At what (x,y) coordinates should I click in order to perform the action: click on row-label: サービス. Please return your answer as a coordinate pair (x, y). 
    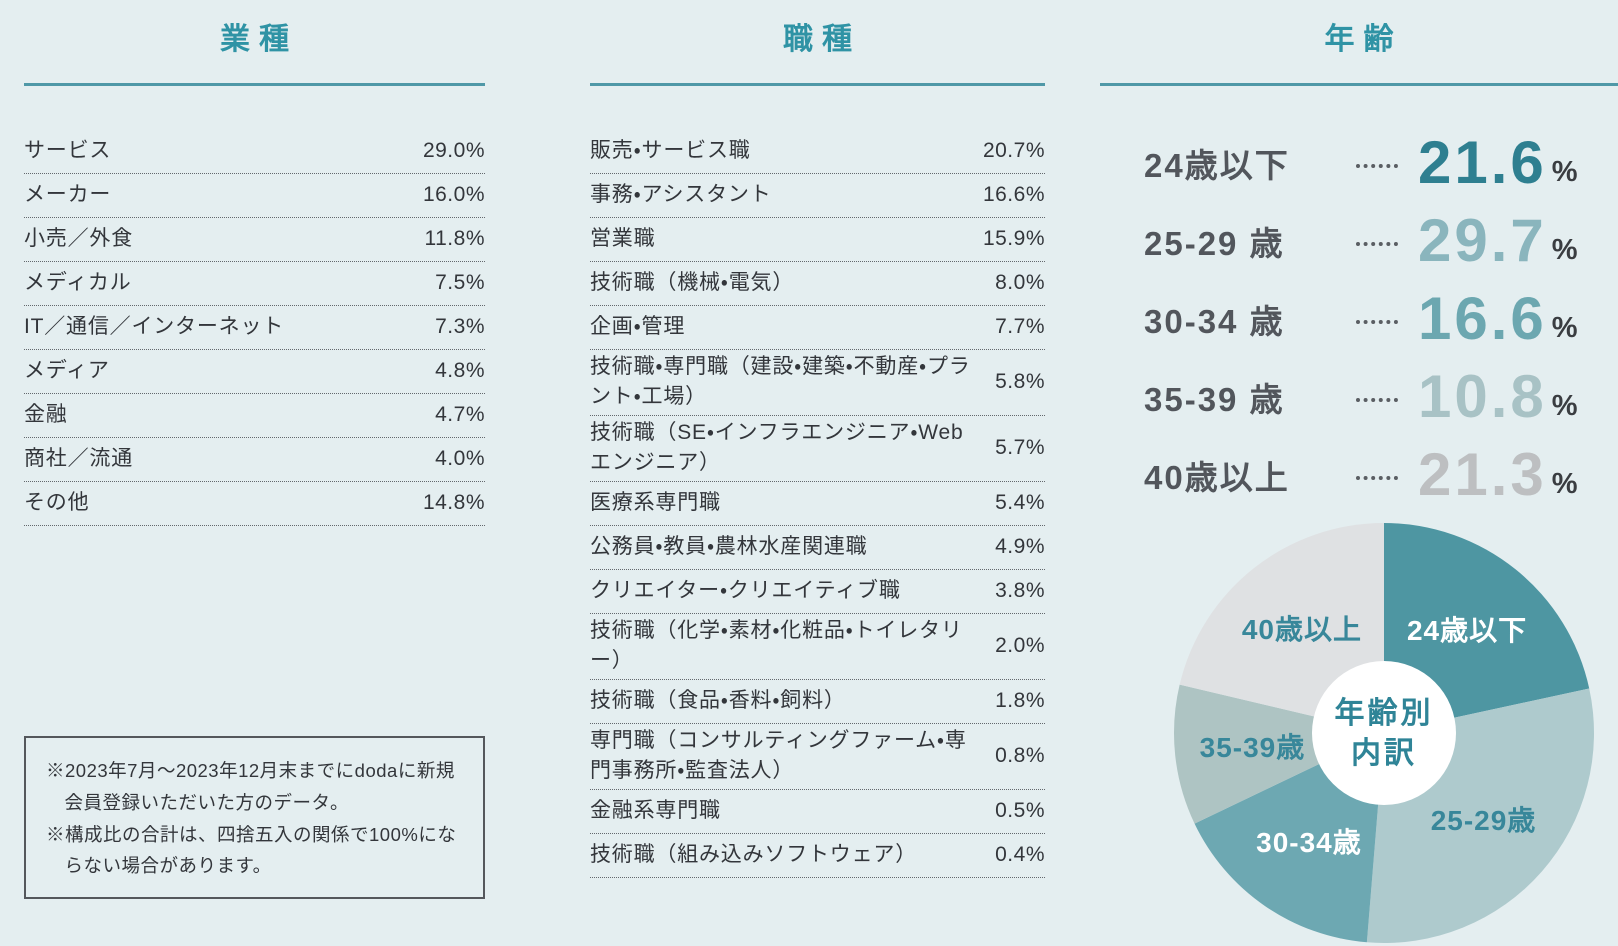
    Looking at the image, I should click on (68, 151).